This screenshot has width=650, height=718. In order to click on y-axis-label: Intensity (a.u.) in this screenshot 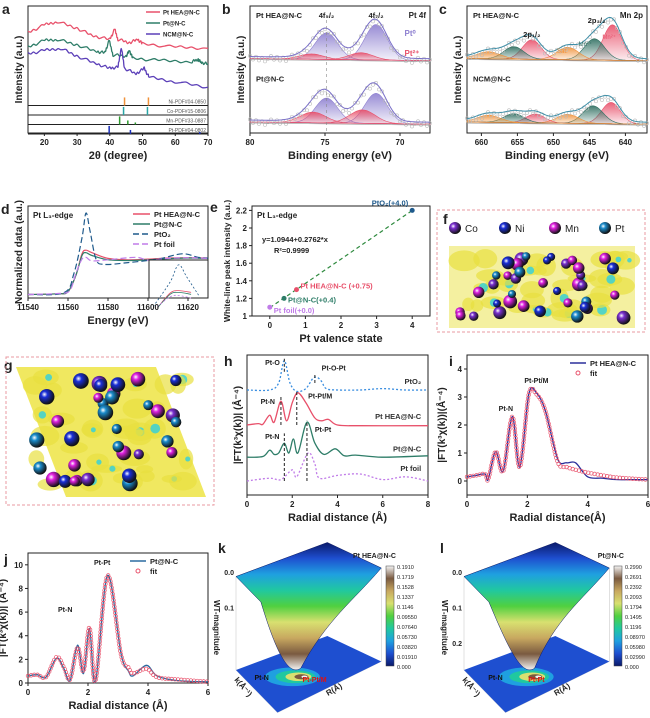, I will do `click(19, 70)`.